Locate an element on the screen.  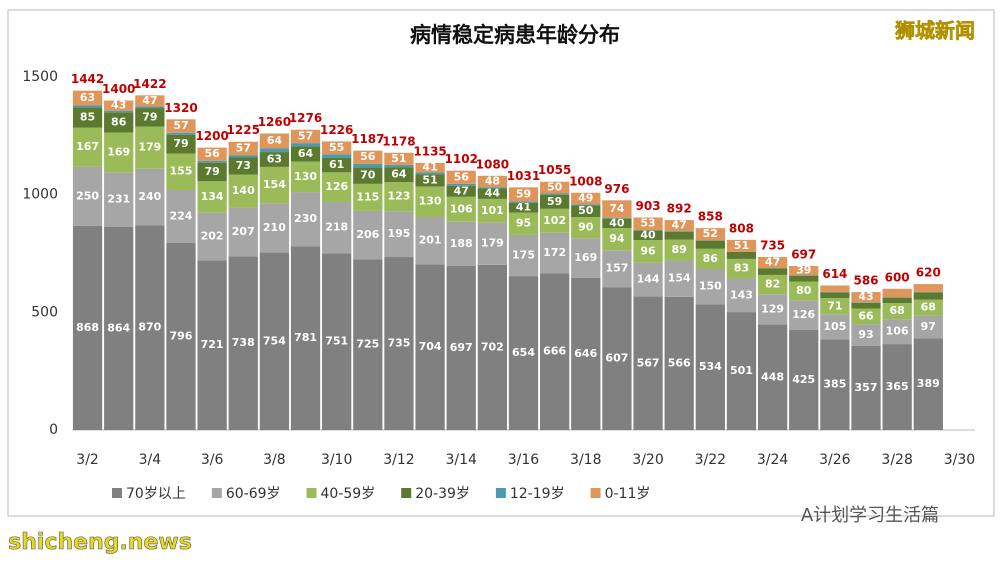
x-tick-label: 3/12 is located at coordinates (398, 460).